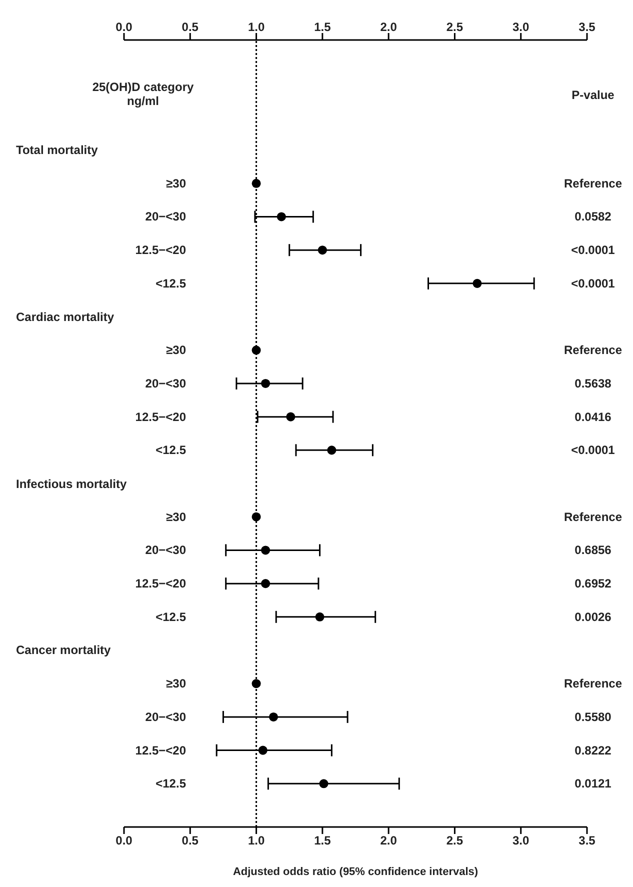 The width and height of the screenshot is (633, 887). What do you see at coordinates (63, 650) in the screenshot?
I see `text: Cancer mortality` at bounding box center [63, 650].